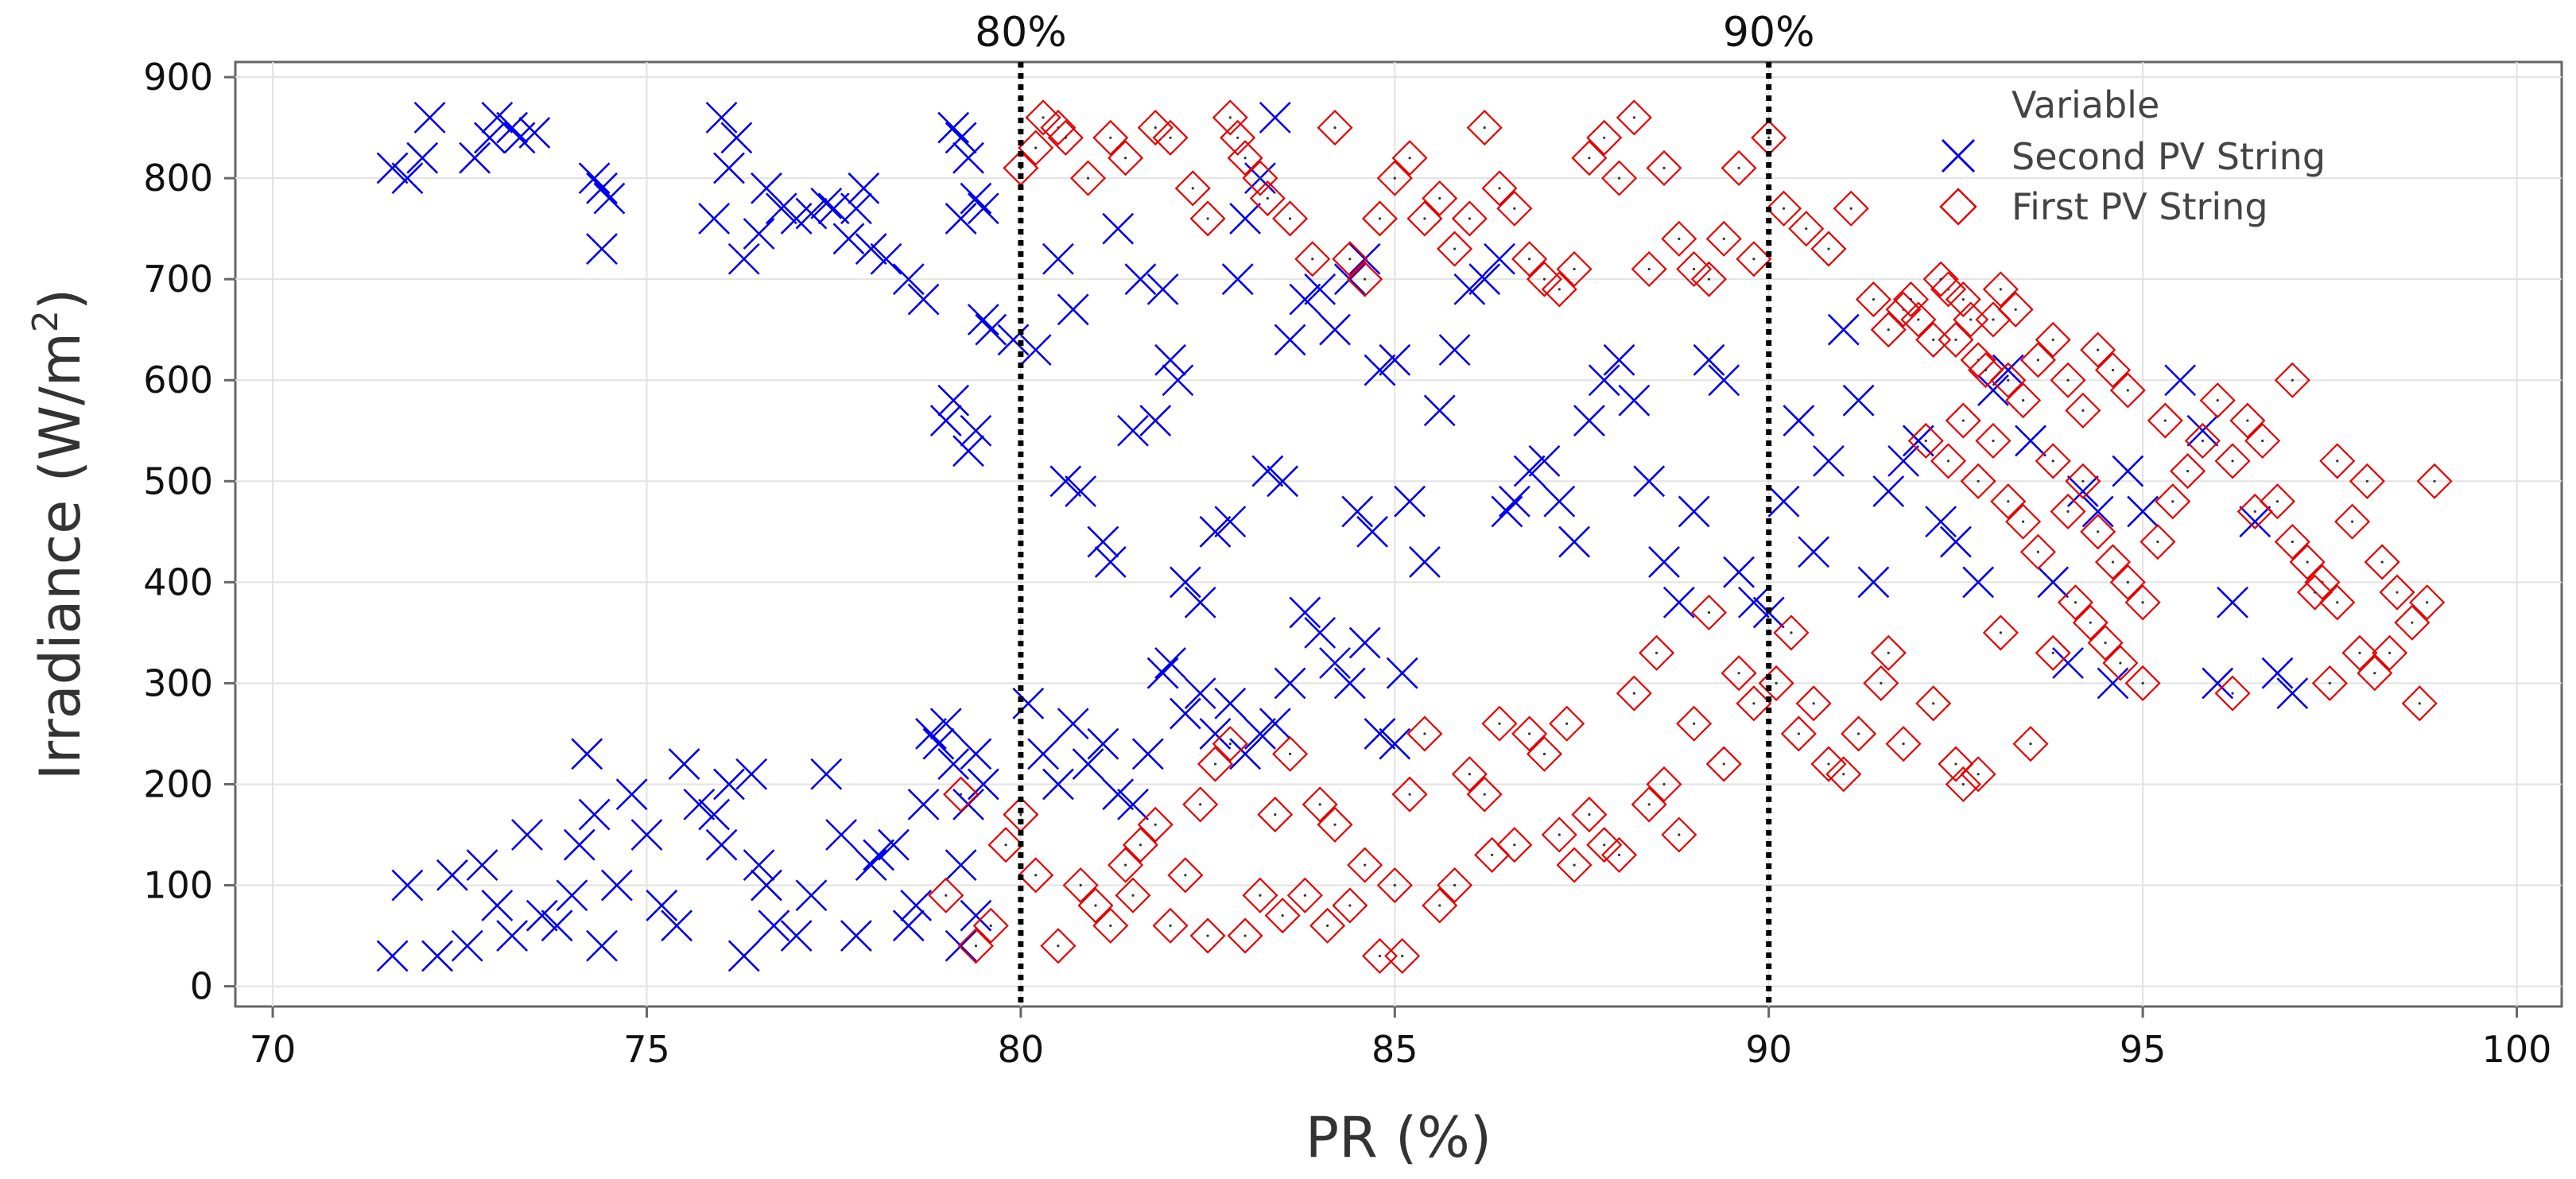  I want to click on x-tick-label: 95, so click(2144, 1050).